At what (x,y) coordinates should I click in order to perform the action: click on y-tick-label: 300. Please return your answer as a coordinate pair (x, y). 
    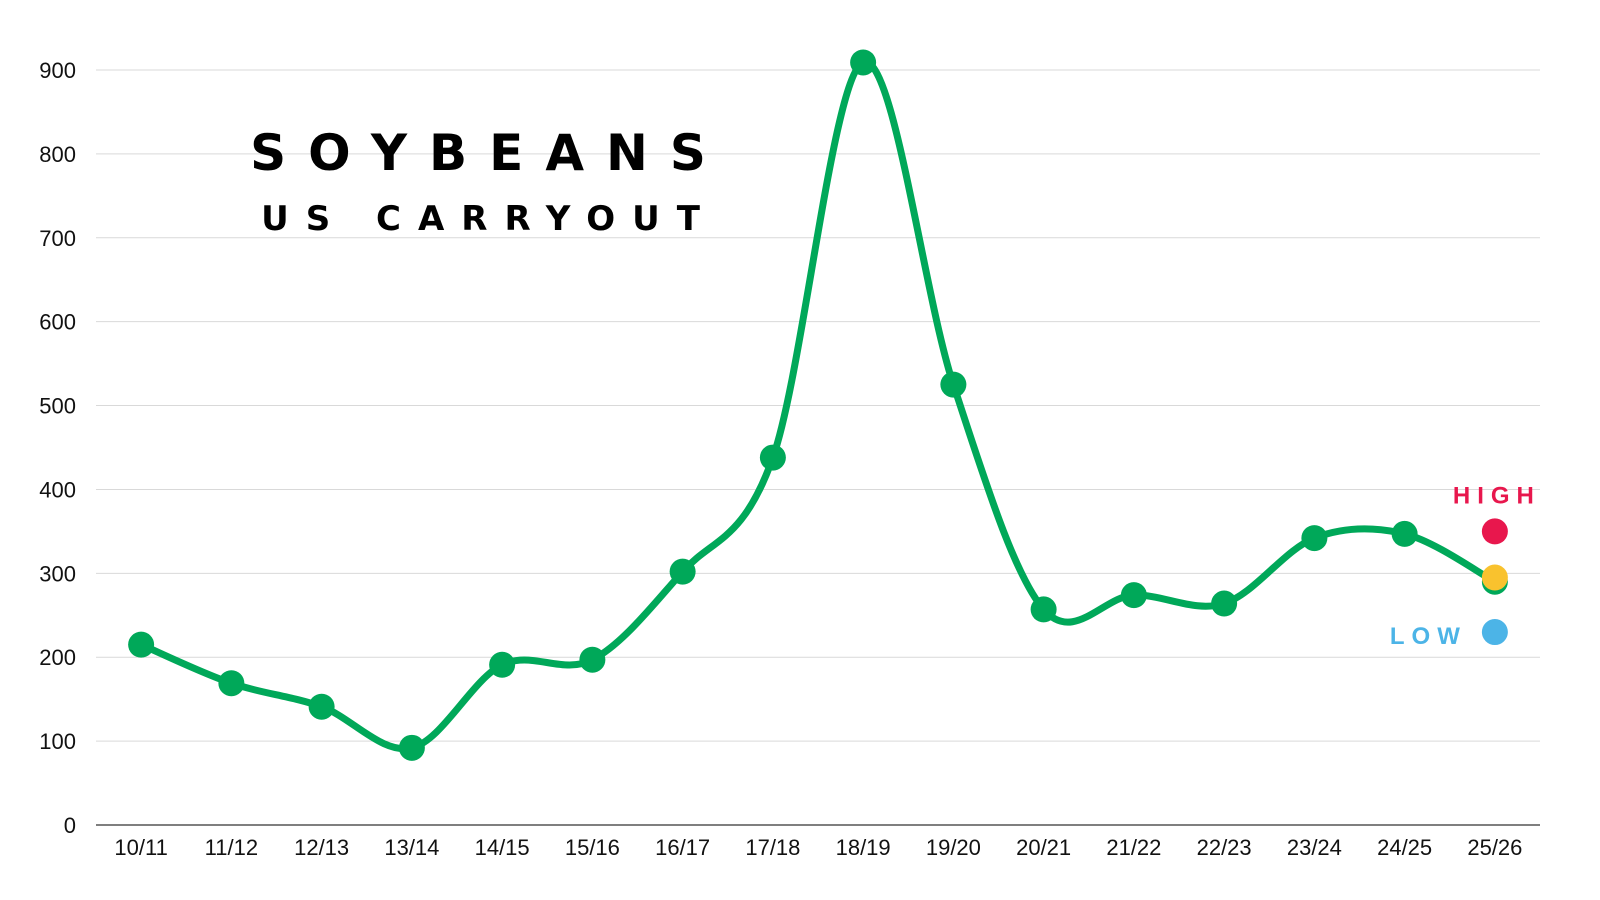
    Looking at the image, I should click on (57, 573).